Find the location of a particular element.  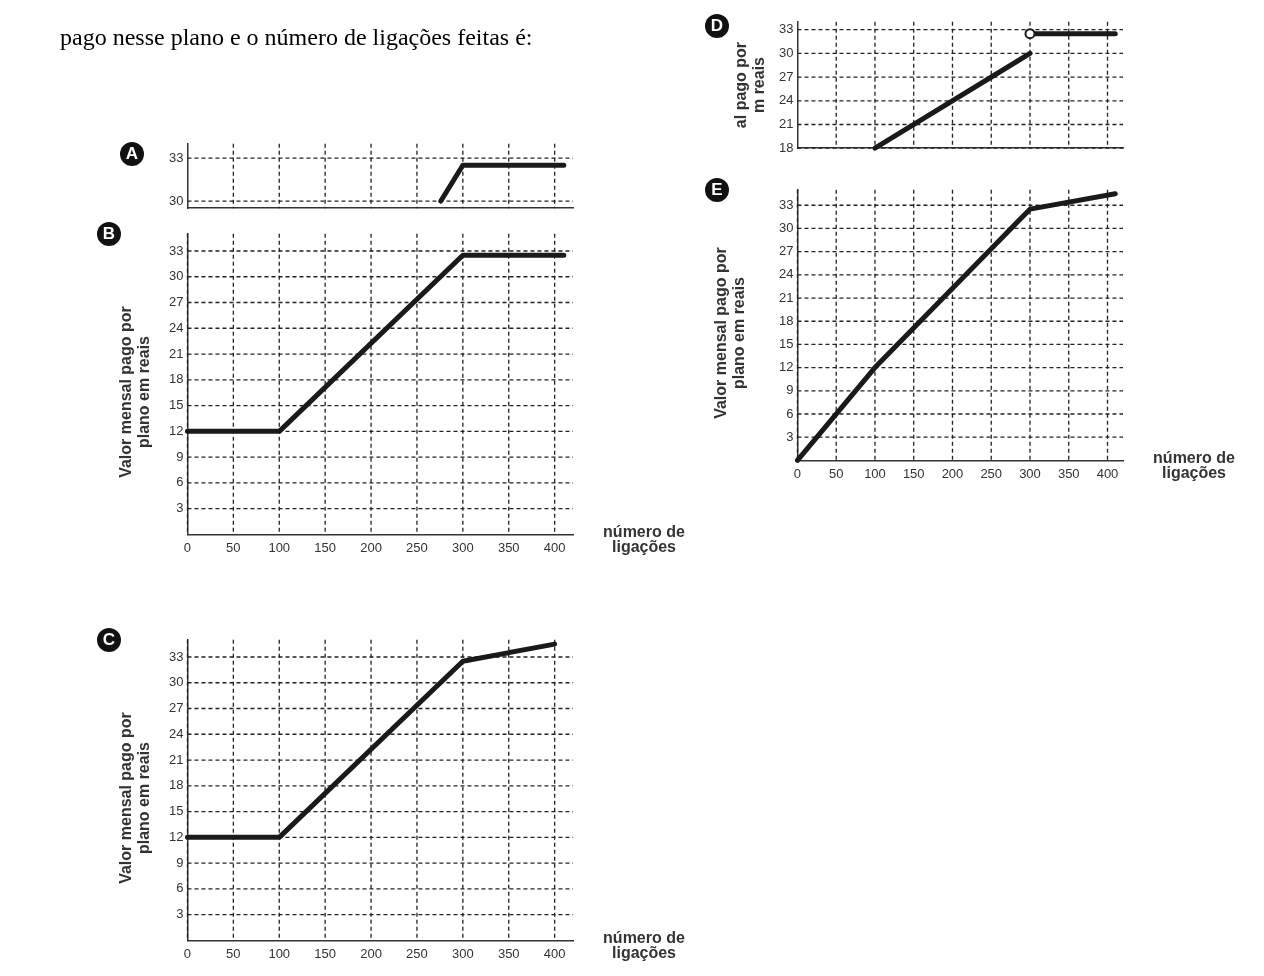

text: pago nesse plano e o número de ligações feitas é: is located at coordinates (297, 37).